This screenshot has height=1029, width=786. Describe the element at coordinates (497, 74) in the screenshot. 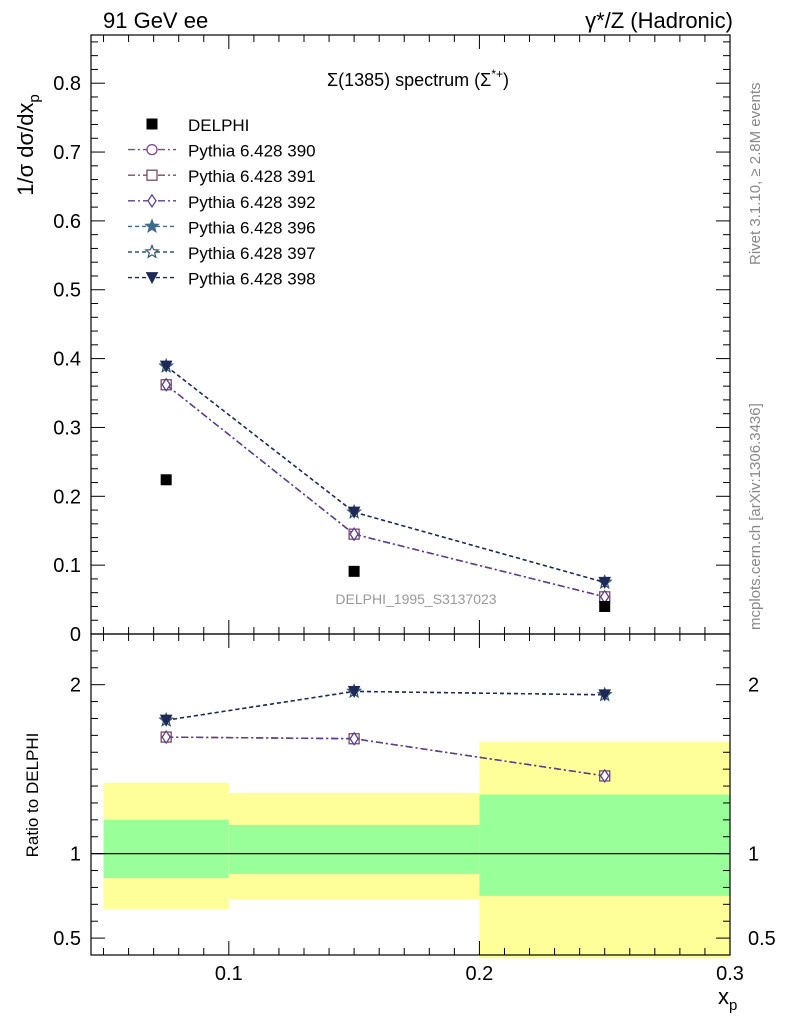

I see `chart-title-sup: *+` at that location.